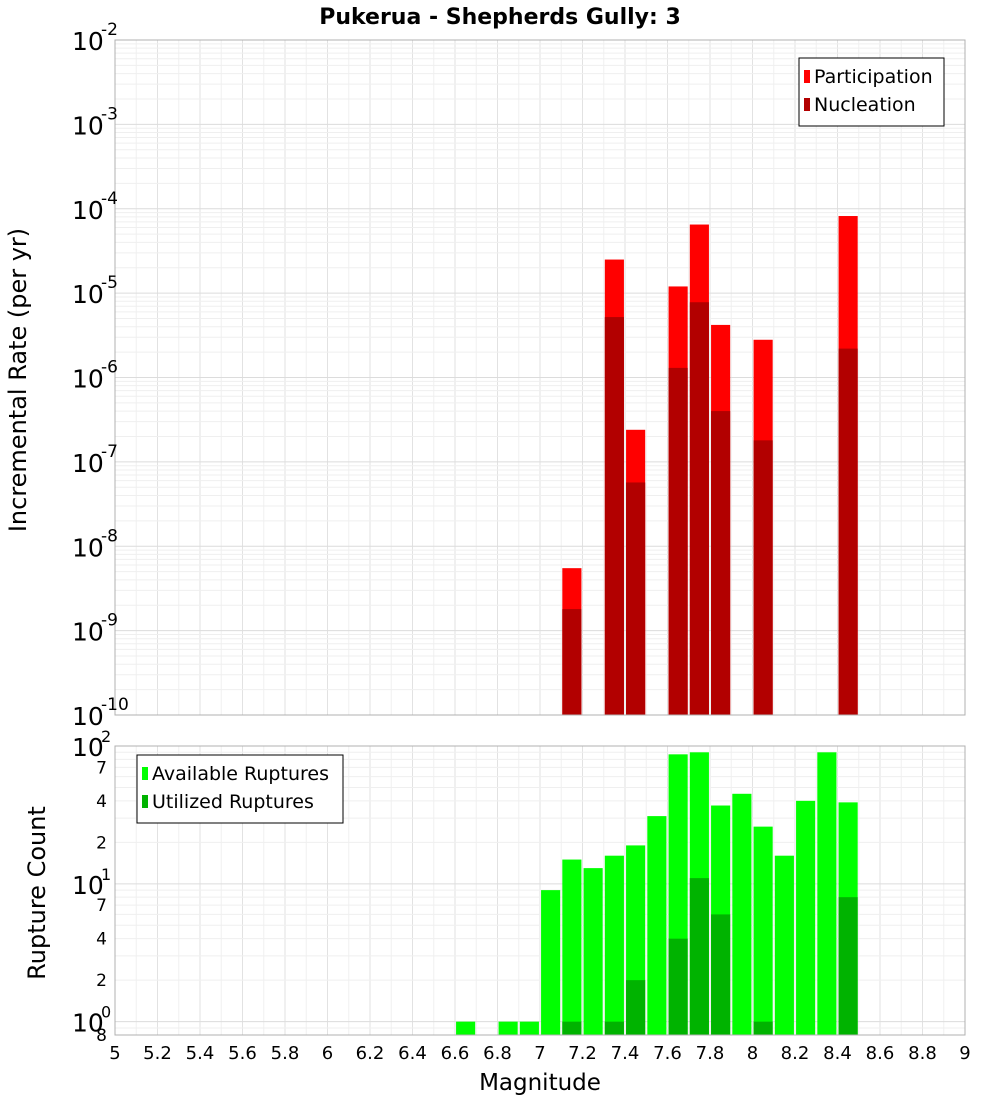 The height and width of the screenshot is (1100, 1000). I want to click on x-tick-label: 5.6, so click(242, 1053).